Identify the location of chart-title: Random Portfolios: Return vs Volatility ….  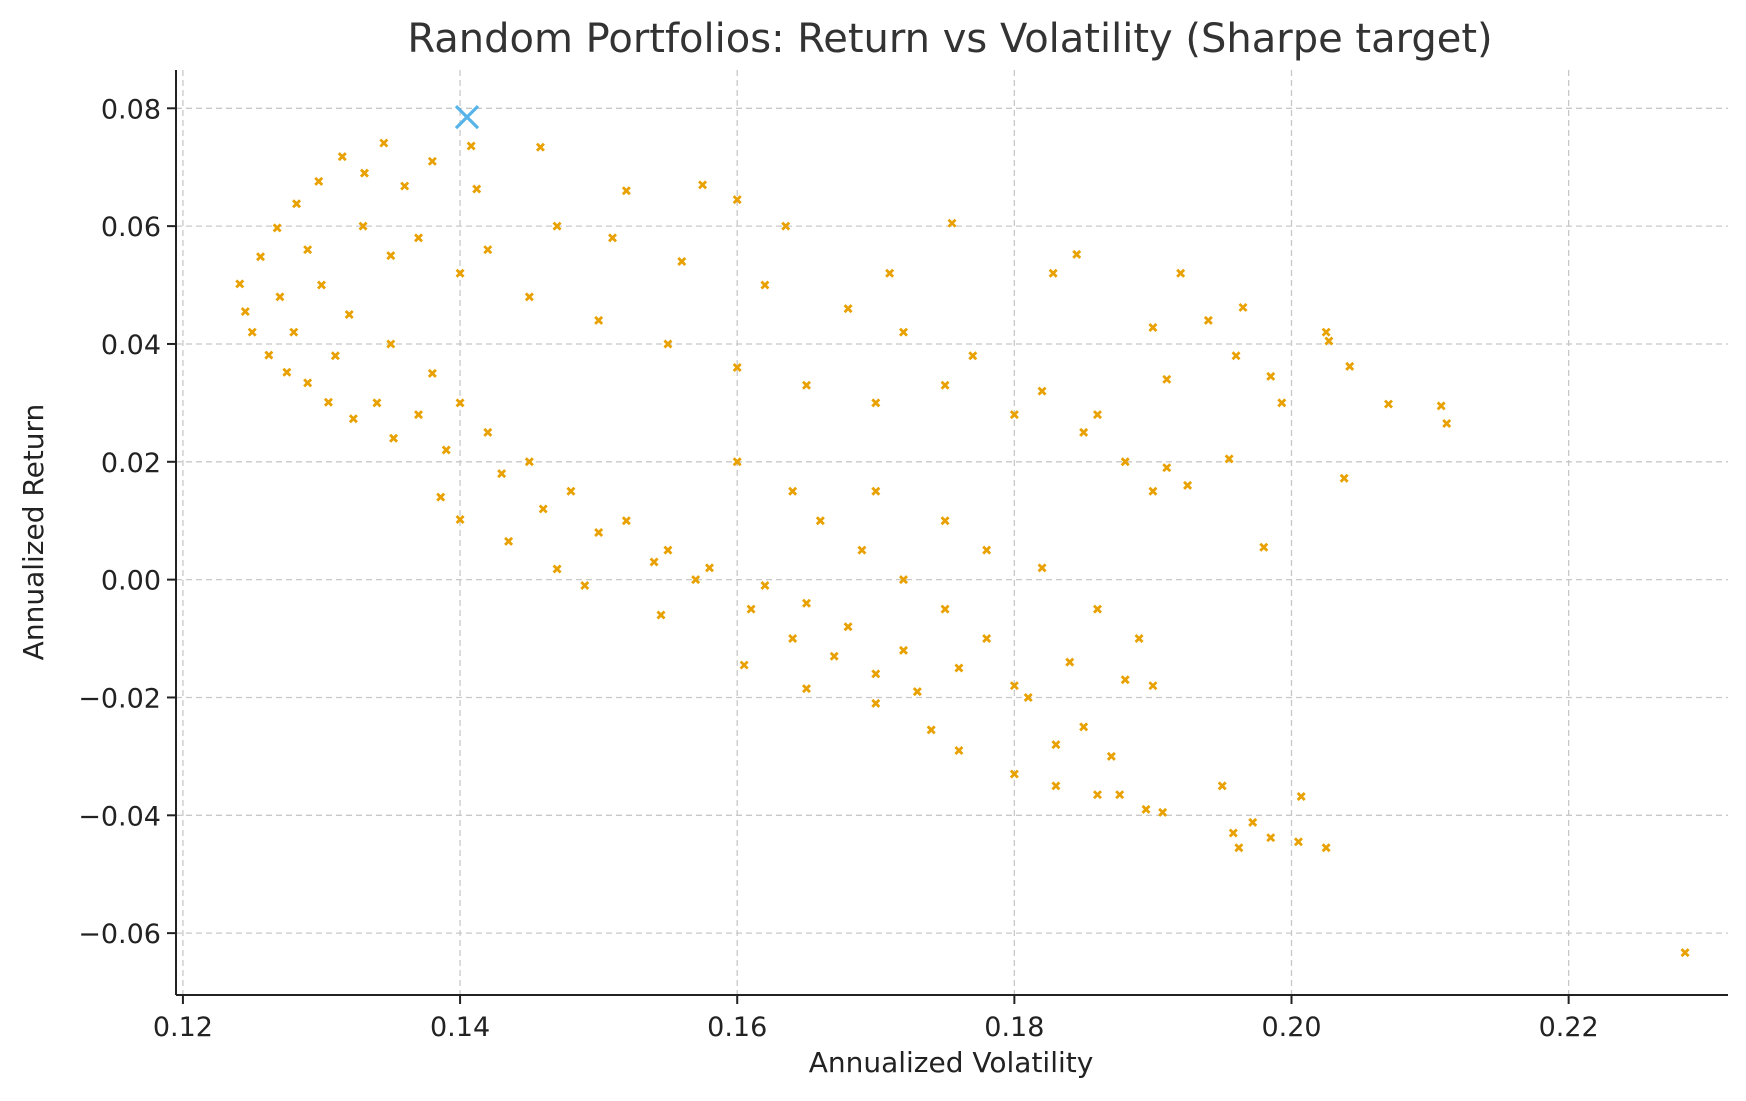
(949, 39).